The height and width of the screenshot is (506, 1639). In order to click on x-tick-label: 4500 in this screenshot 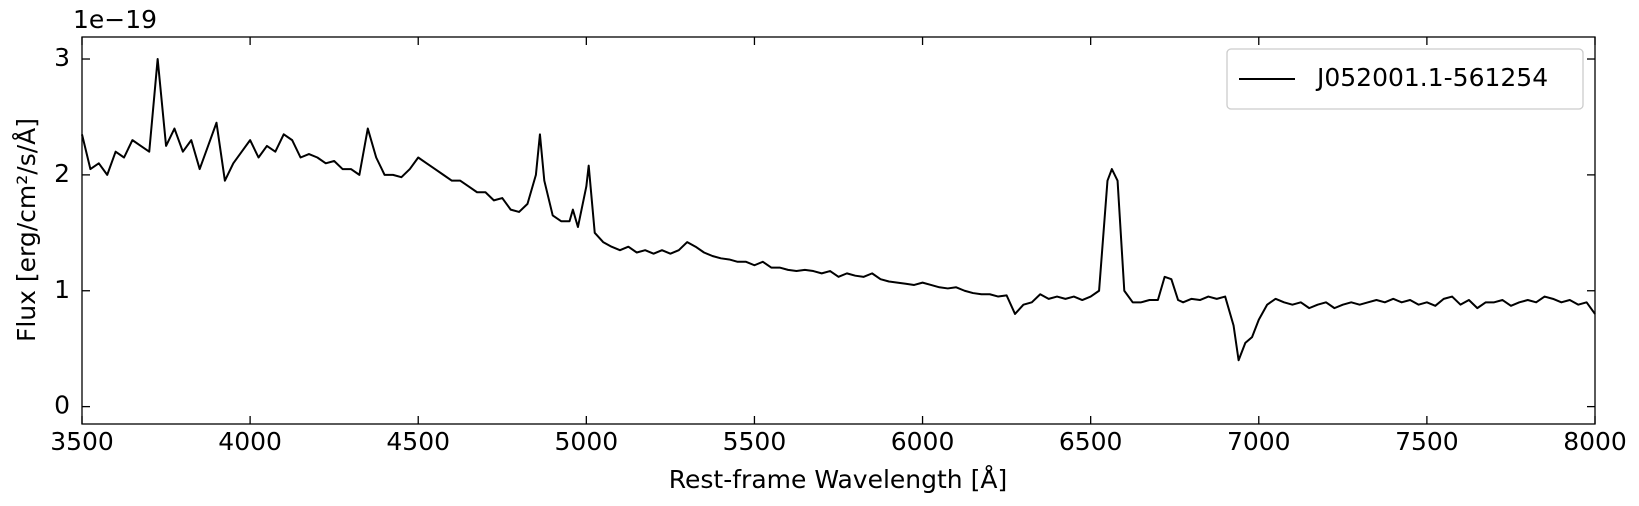, I will do `click(418, 441)`.